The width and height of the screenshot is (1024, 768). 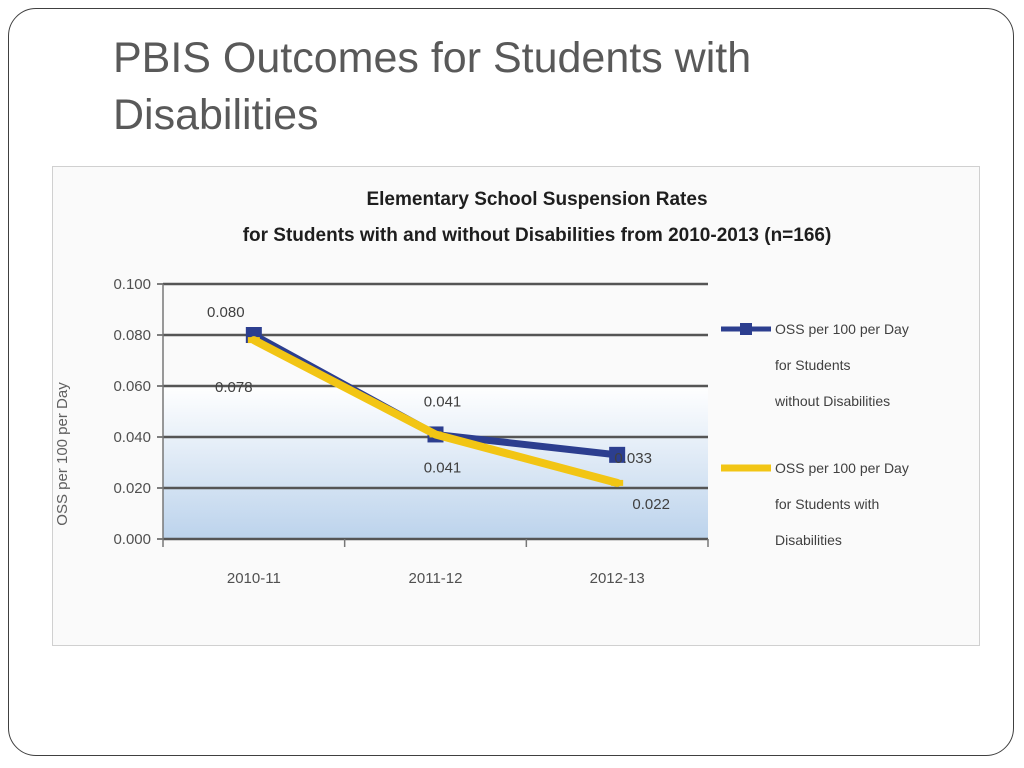 What do you see at coordinates (132, 386) in the screenshot?
I see `y-tick-label: 0.060` at bounding box center [132, 386].